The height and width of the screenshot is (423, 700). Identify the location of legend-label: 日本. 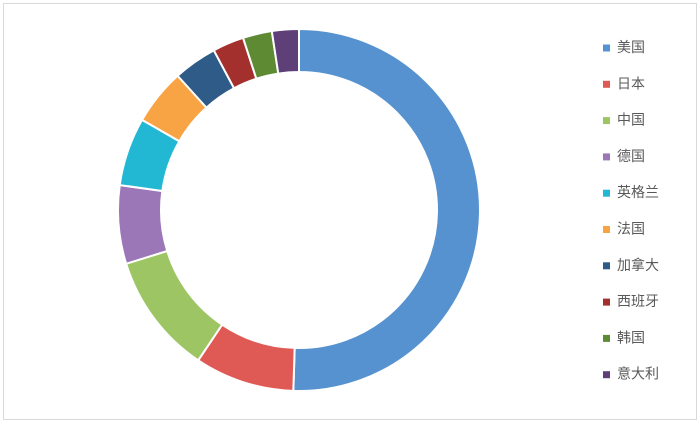
(631, 84).